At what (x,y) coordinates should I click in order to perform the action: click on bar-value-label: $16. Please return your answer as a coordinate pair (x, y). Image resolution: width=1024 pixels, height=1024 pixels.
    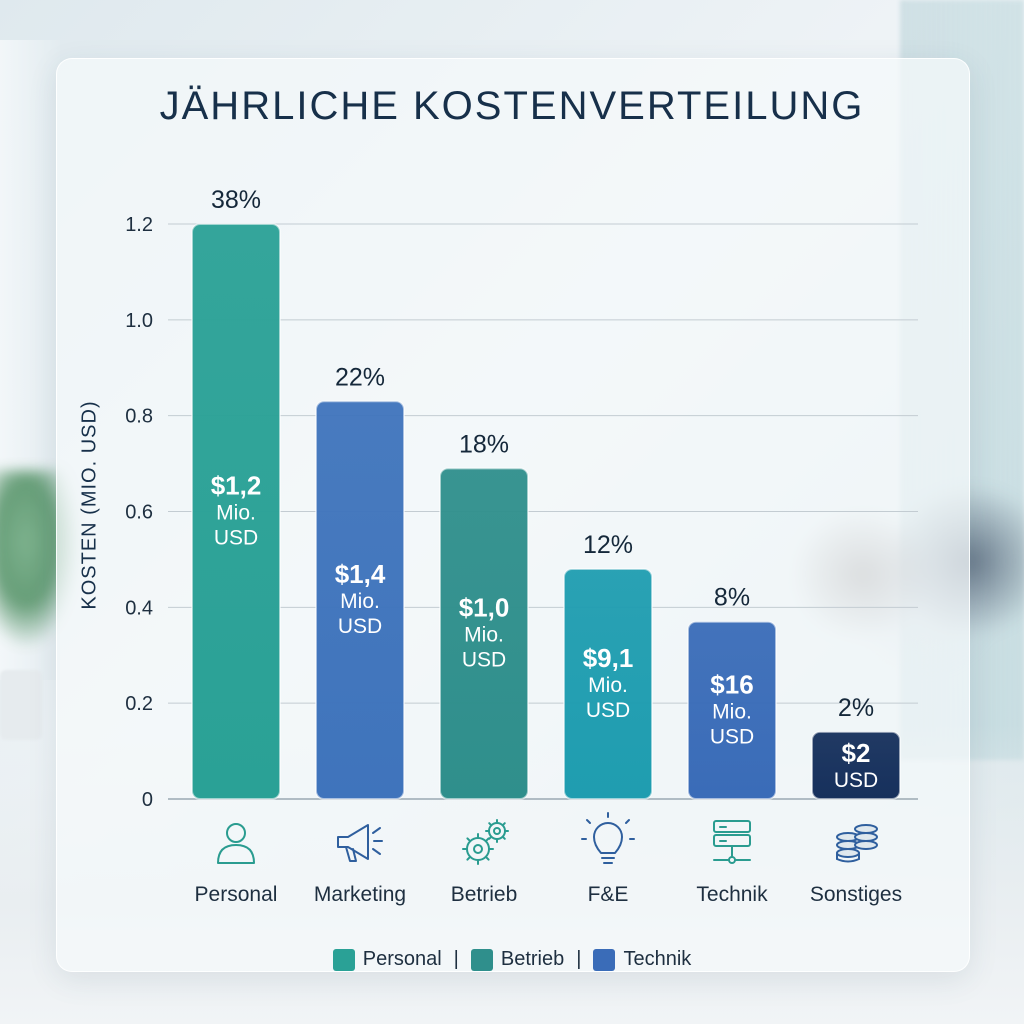
    Looking at the image, I should click on (731, 684).